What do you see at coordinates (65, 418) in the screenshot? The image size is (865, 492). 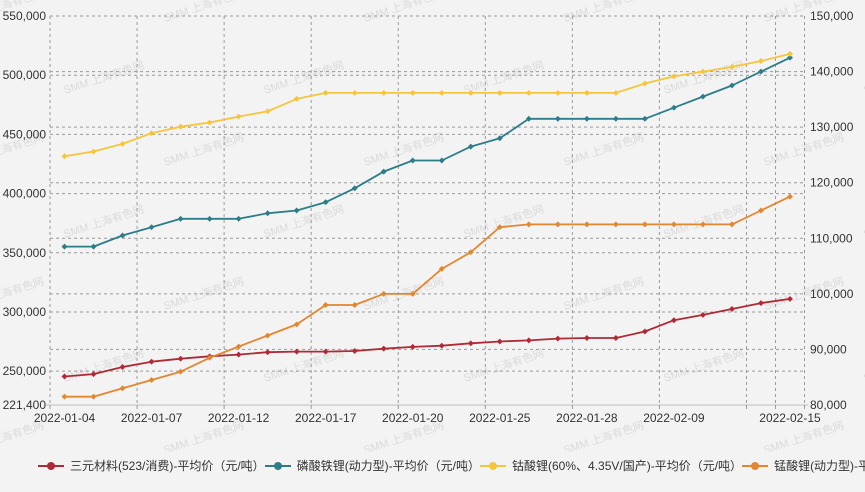 I see `x-axis-tick-label: 2022-01-04` at bounding box center [65, 418].